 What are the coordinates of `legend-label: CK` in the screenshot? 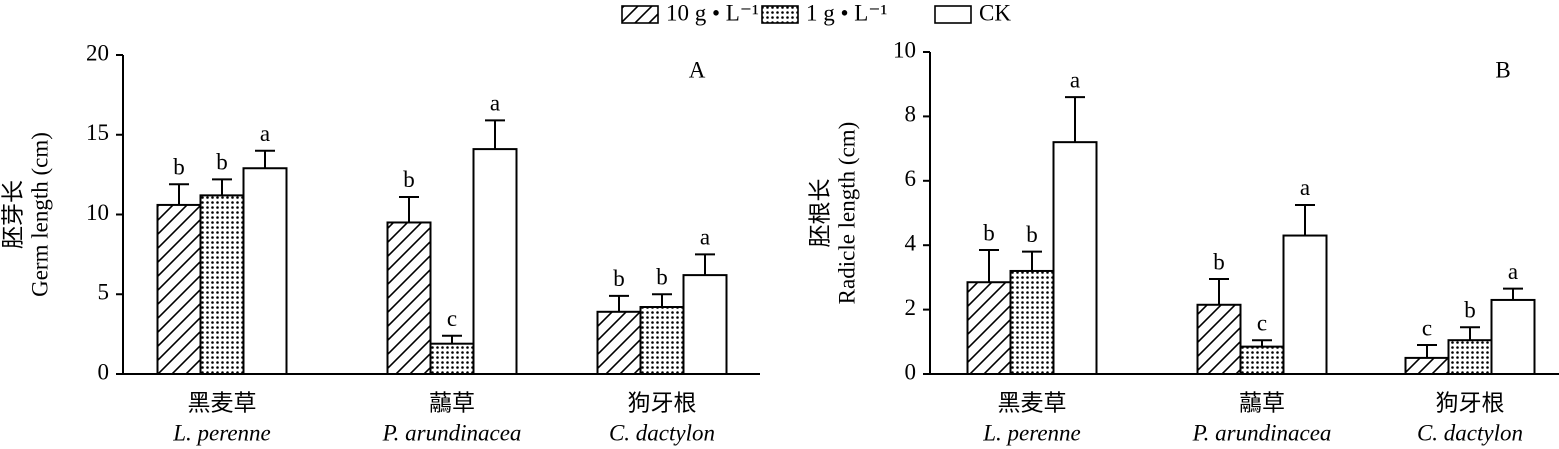 It's located at (995, 12).